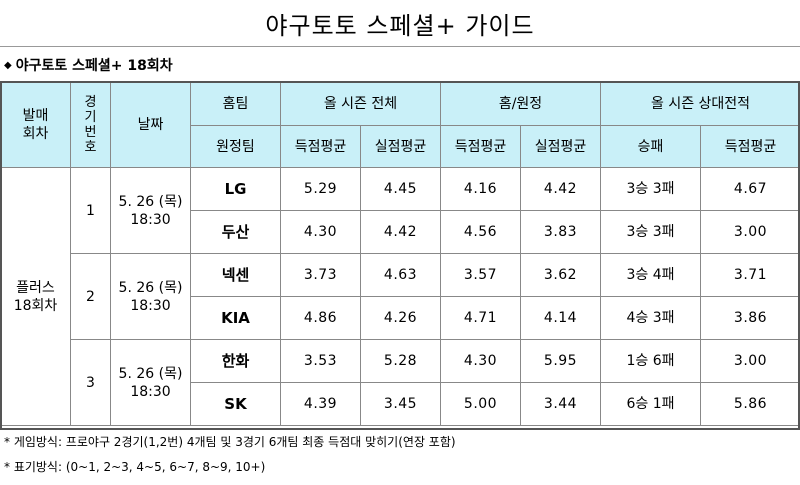 This screenshot has height=485, width=800. What do you see at coordinates (90, 125) in the screenshot?
I see `header-game-no: 경 기 번 호` at bounding box center [90, 125].